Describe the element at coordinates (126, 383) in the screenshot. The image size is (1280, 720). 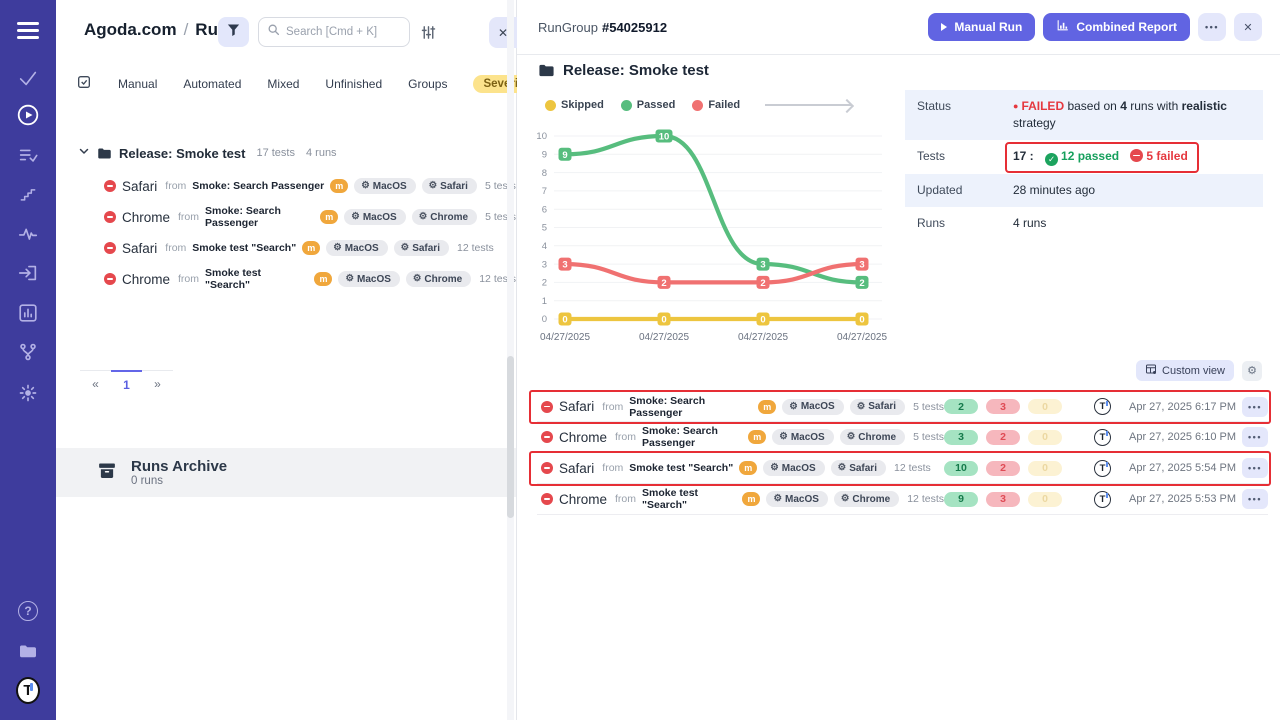
I see `pagination-page-1: 1` at that location.